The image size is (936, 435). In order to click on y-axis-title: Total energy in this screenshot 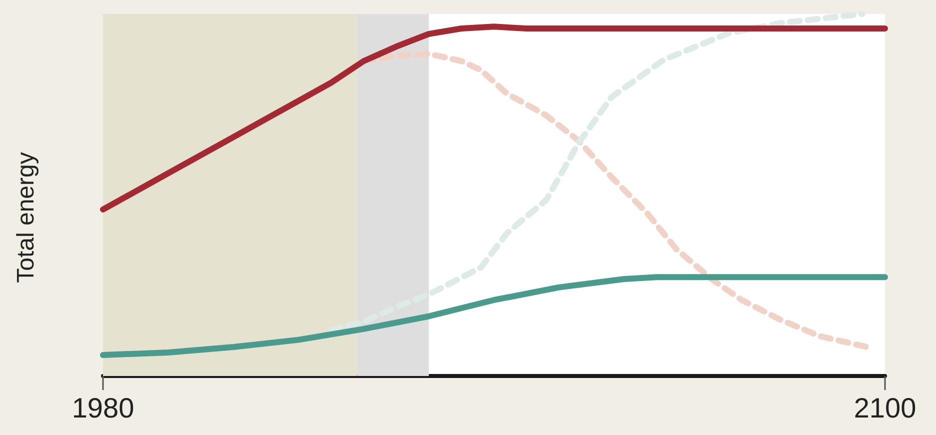, I will do `click(26, 217)`.